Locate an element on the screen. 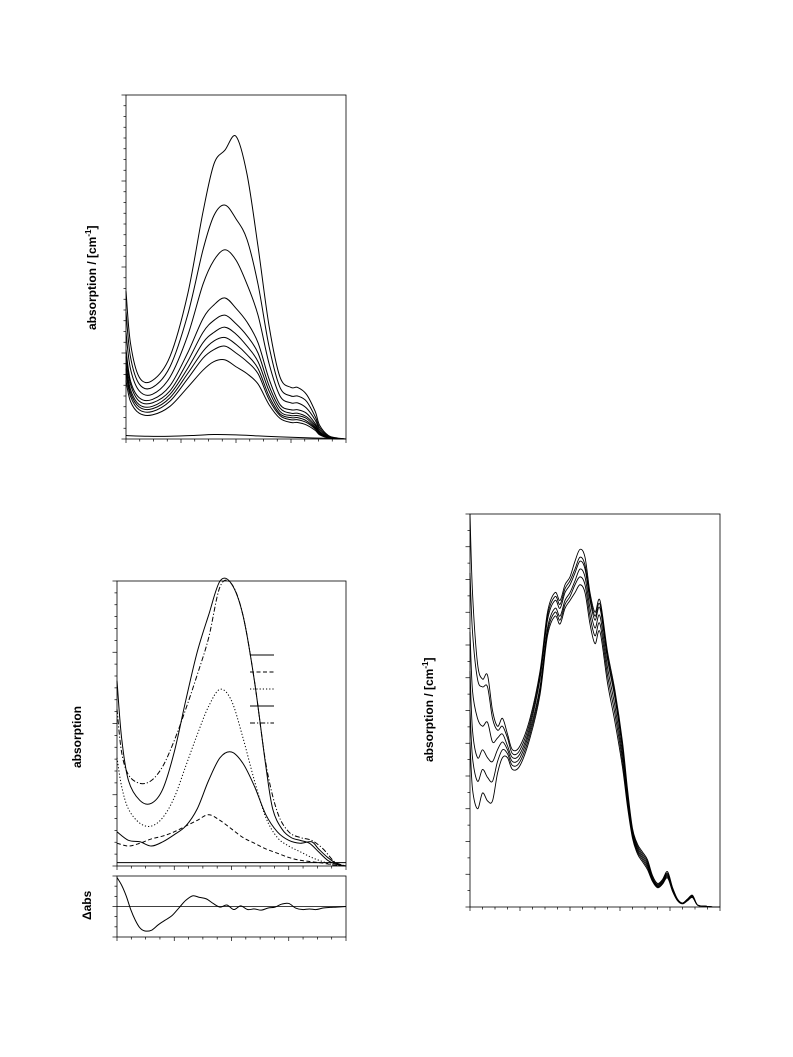 This screenshot has width=793, height=1057. chart-1-frame is located at coordinates (236, 267).